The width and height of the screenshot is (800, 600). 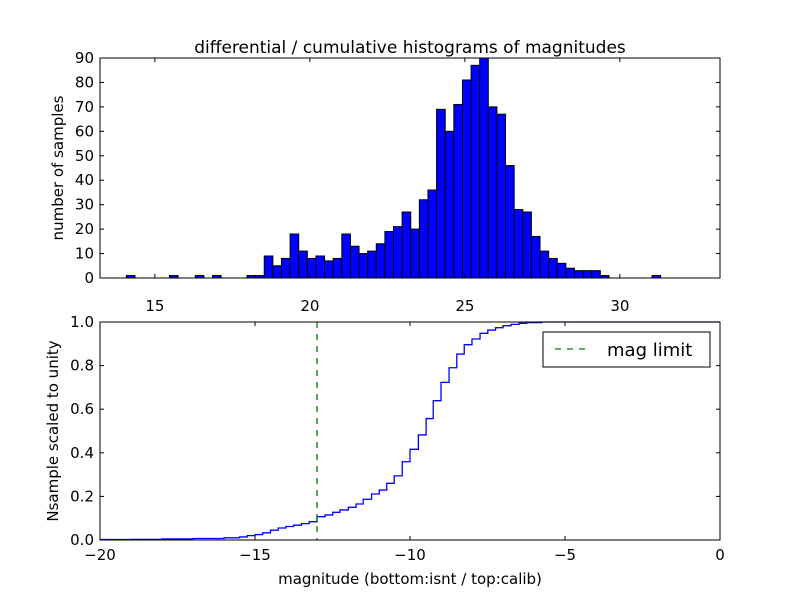 What do you see at coordinates (619, 306) in the screenshot?
I see `x-tick-label: 30` at bounding box center [619, 306].